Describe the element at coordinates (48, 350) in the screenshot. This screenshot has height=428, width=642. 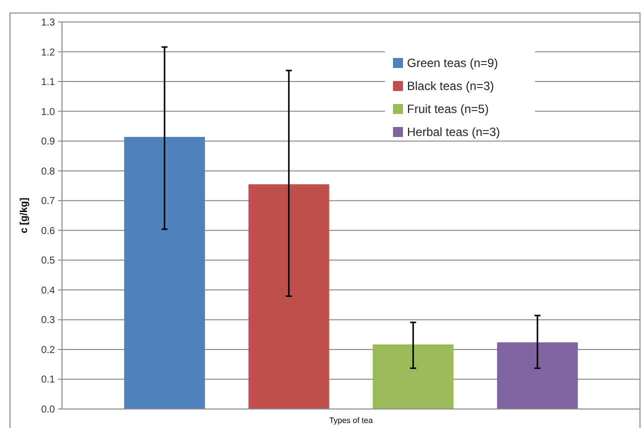
I see `y-tick-label: 0.2` at that location.